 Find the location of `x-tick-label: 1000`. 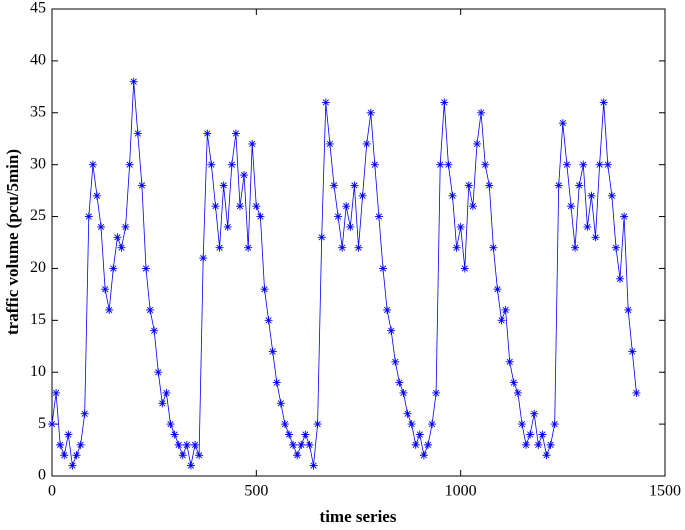

x-tick-label: 1000 is located at coordinates (461, 491).